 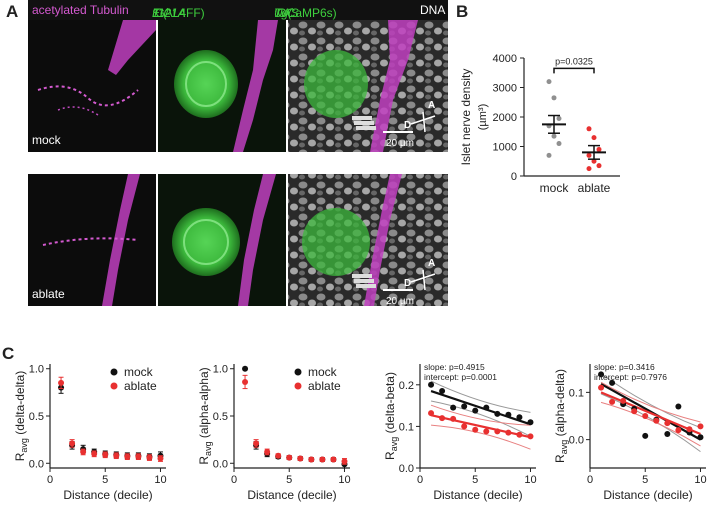 What do you see at coordinates (594, 188) in the screenshot?
I see `x-tick-label: ablate` at bounding box center [594, 188].